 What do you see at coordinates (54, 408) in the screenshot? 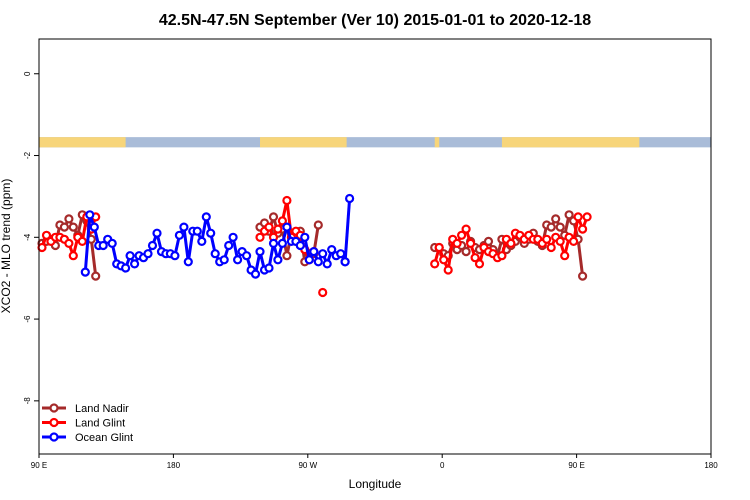
I see `legend-swatch-marker` at bounding box center [54, 408].